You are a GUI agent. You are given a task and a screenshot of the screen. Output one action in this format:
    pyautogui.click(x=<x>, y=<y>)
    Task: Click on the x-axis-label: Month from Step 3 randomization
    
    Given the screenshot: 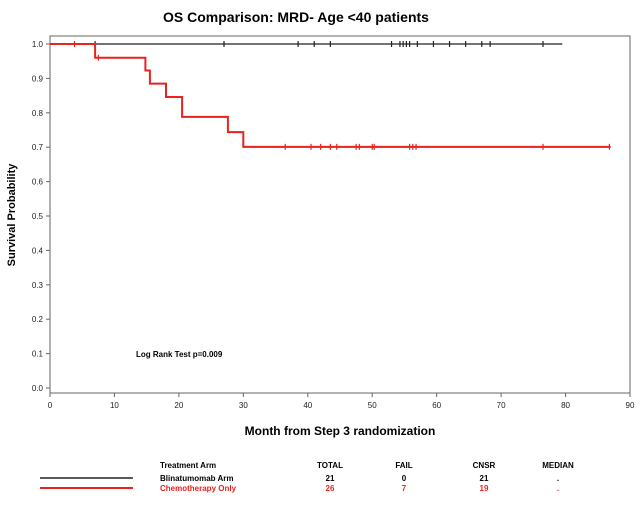 What is the action you would take?
    pyautogui.click(x=340, y=431)
    